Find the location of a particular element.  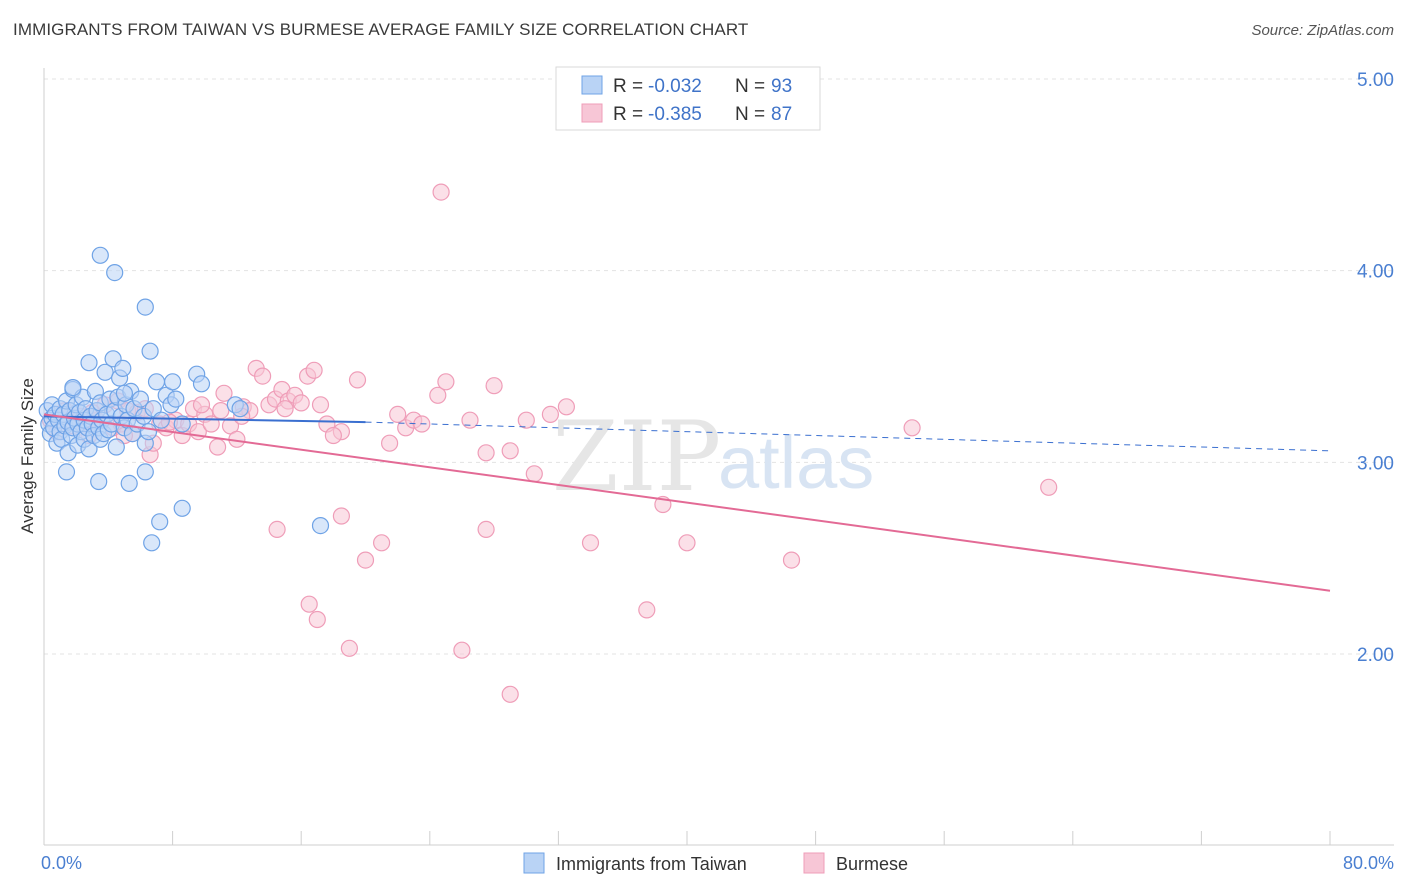

bottom-legend-swatch-taiwan is located at coordinates (534, 863).